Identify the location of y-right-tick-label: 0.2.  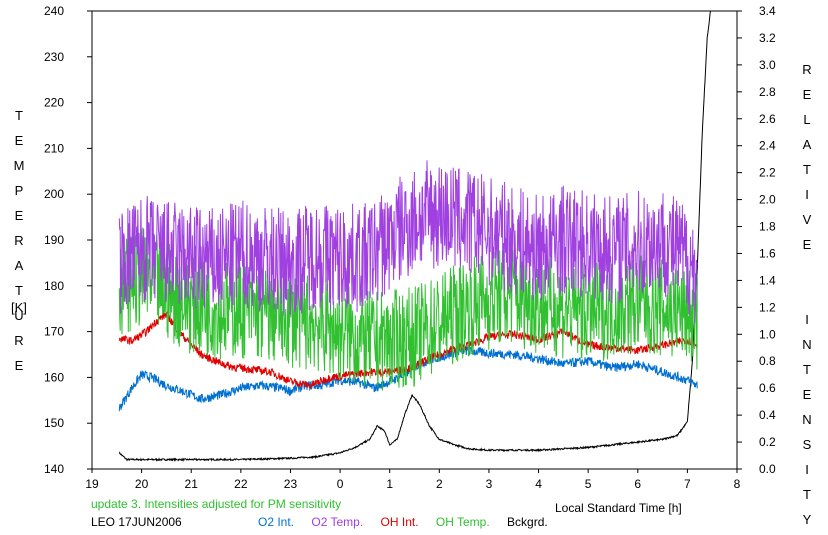
(767, 442).